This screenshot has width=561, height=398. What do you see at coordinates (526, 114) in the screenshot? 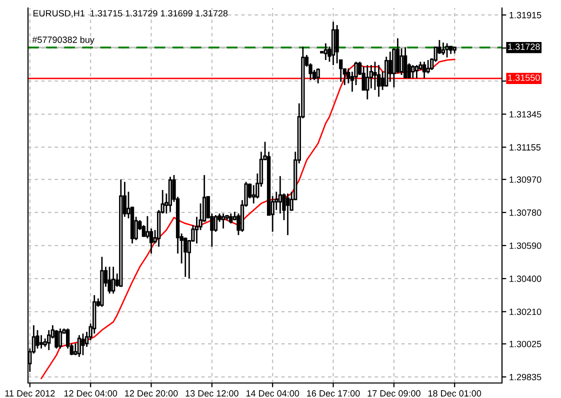
I see `y-tick-label: 1.31345` at bounding box center [526, 114].